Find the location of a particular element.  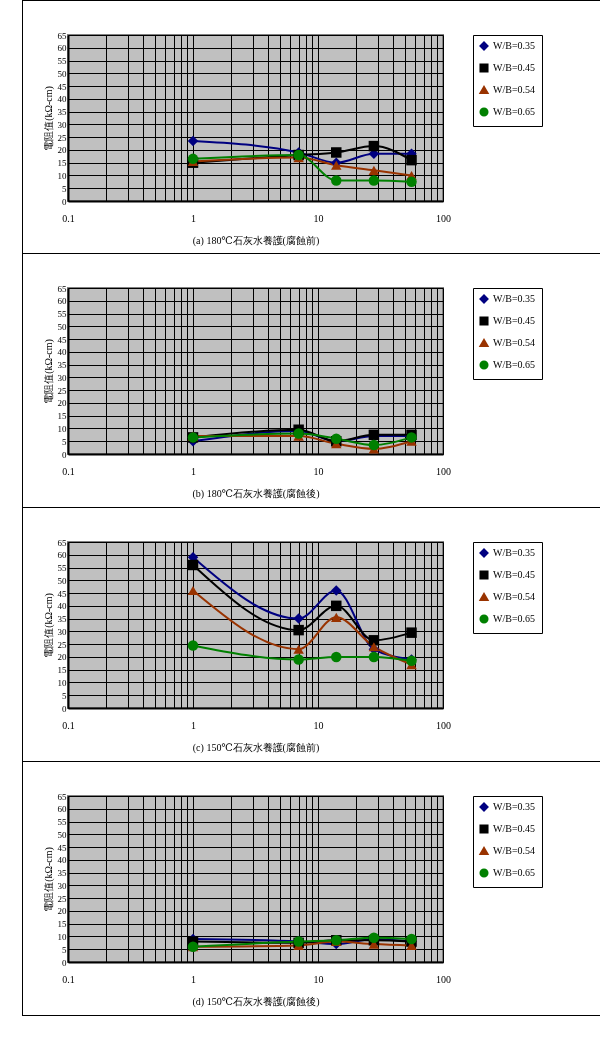

x-axis-title: (b) 180℃石灰水養護(腐蝕後) is located at coordinates (256, 493).